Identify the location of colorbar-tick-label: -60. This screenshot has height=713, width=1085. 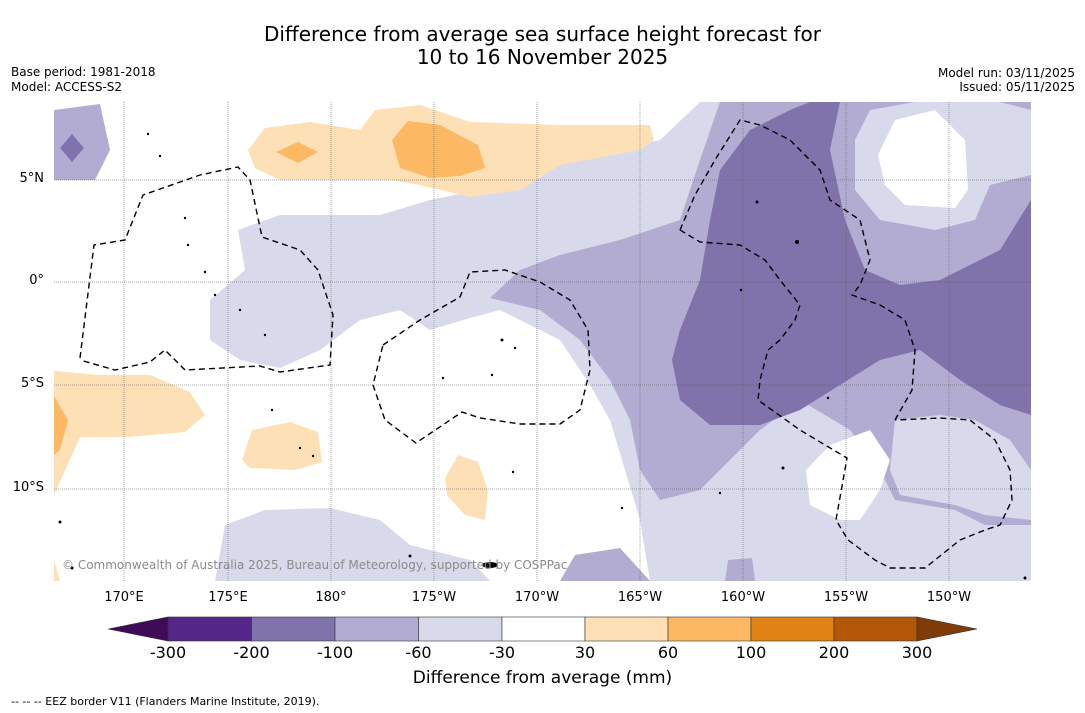
(418, 652).